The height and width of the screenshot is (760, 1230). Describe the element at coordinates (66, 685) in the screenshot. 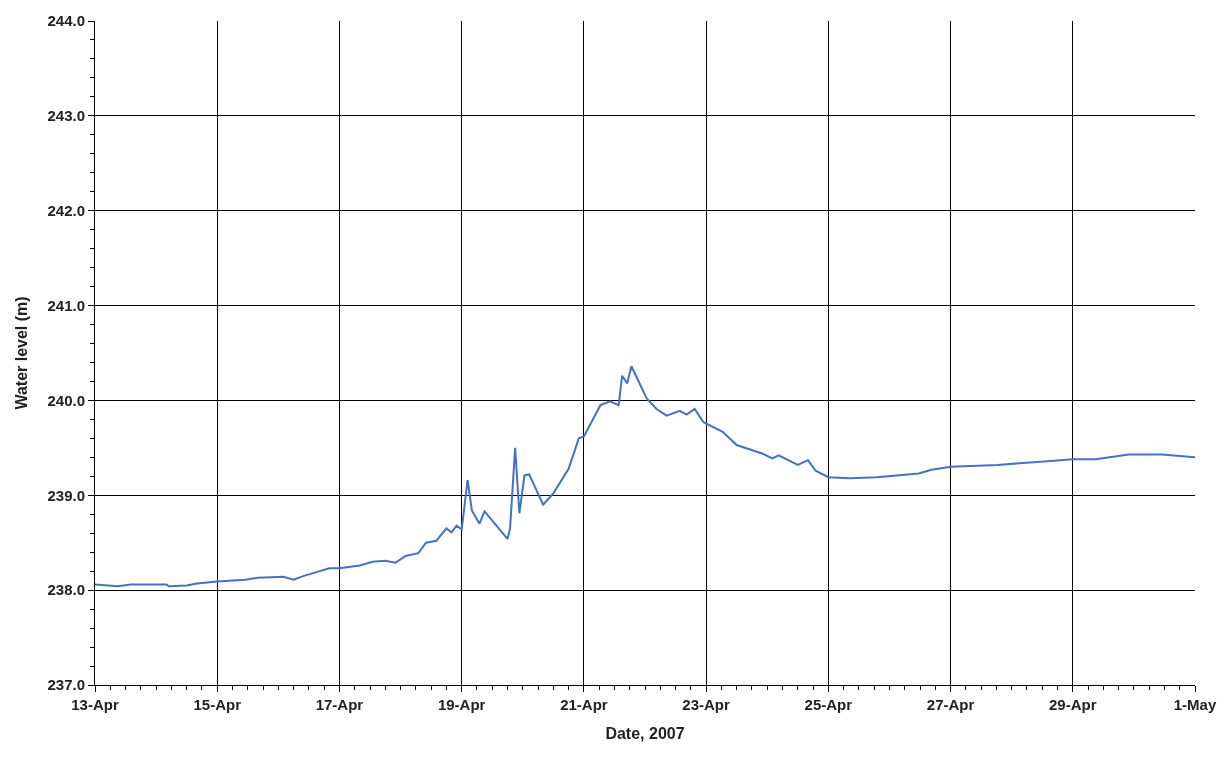

I see `y-tick-label: 237.0` at that location.